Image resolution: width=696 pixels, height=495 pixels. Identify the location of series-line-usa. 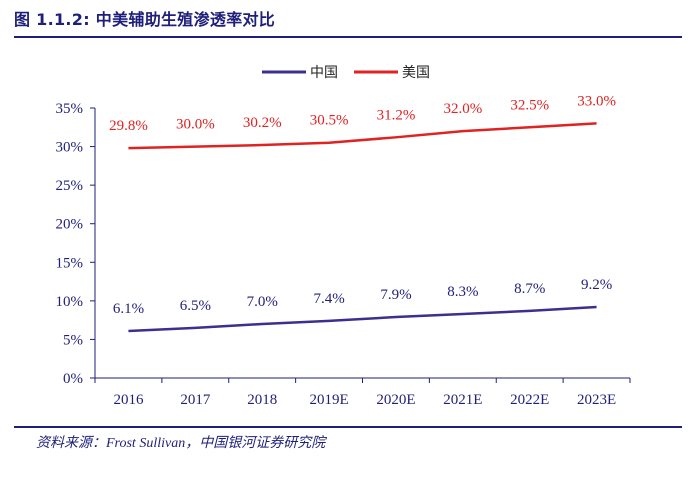
(362, 136).